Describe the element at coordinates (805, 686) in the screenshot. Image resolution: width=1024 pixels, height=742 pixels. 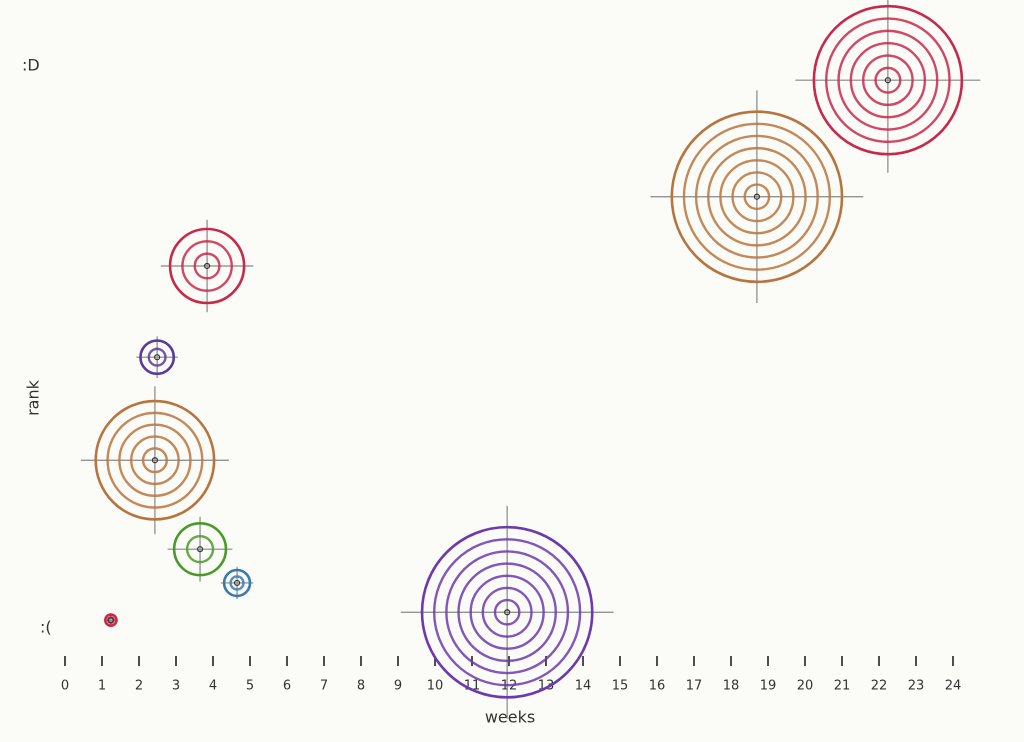
I see `x-tick-label: 20` at that location.